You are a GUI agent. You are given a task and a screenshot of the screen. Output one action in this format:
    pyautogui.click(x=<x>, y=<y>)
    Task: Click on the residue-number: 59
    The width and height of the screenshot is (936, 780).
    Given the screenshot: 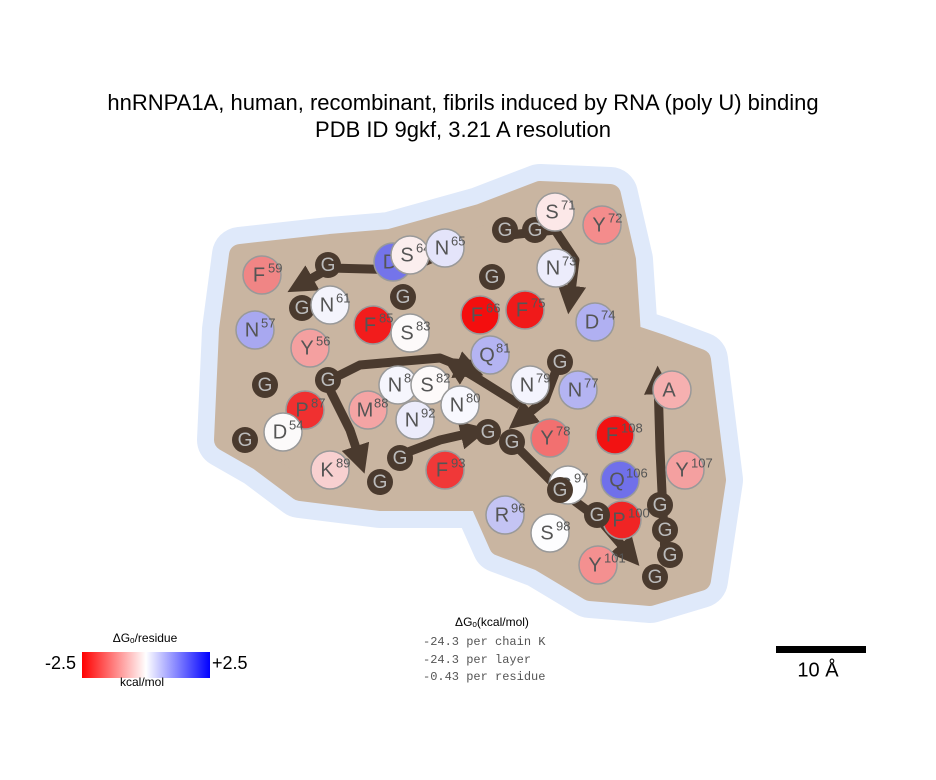 What is the action you would take?
    pyautogui.click(x=275, y=267)
    